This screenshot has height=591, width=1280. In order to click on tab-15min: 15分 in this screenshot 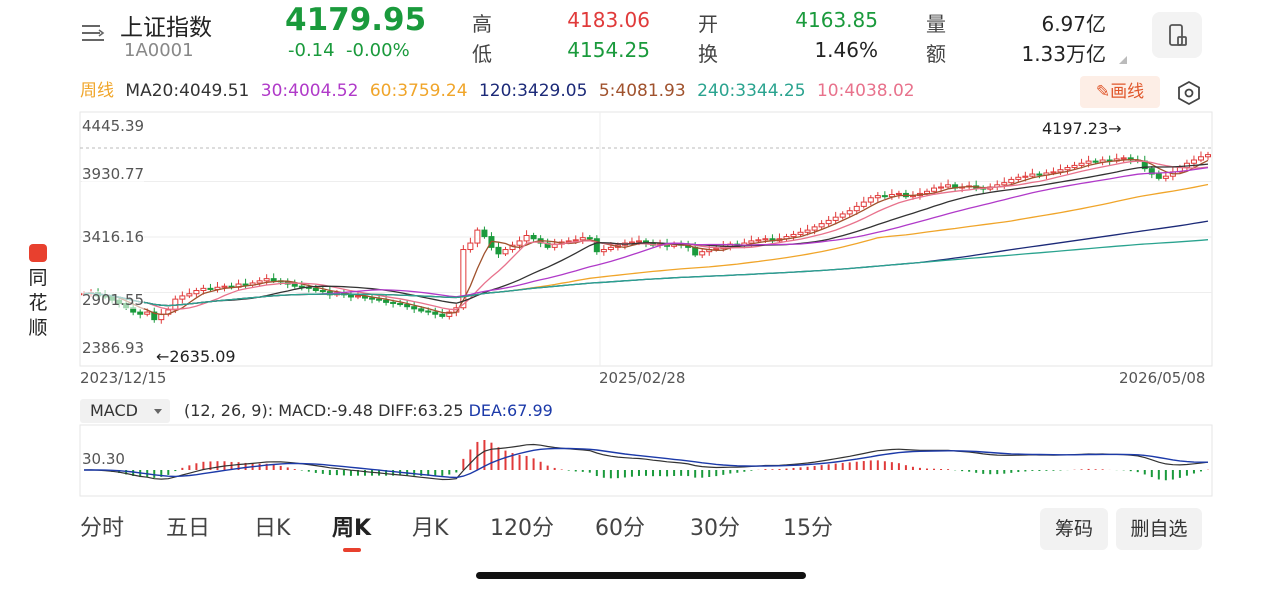, I will do `click(808, 528)`.